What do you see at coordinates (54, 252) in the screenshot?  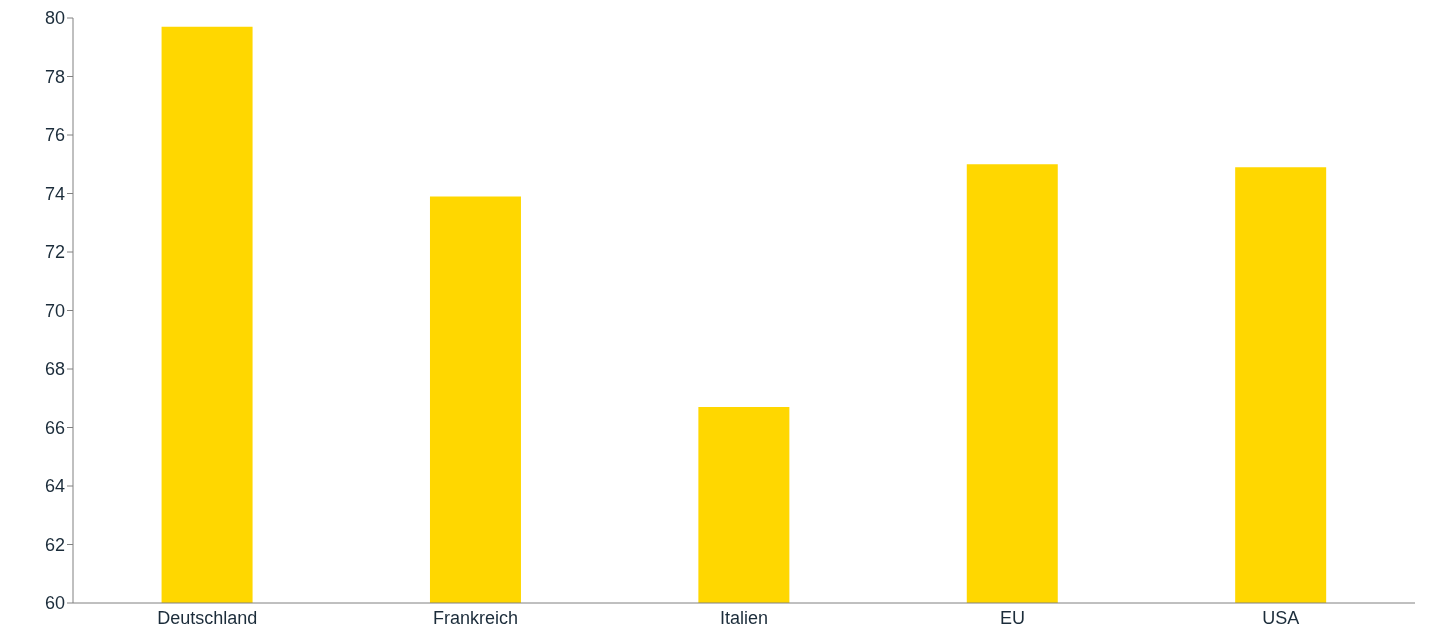 I see `y-tick-label: 72` at bounding box center [54, 252].